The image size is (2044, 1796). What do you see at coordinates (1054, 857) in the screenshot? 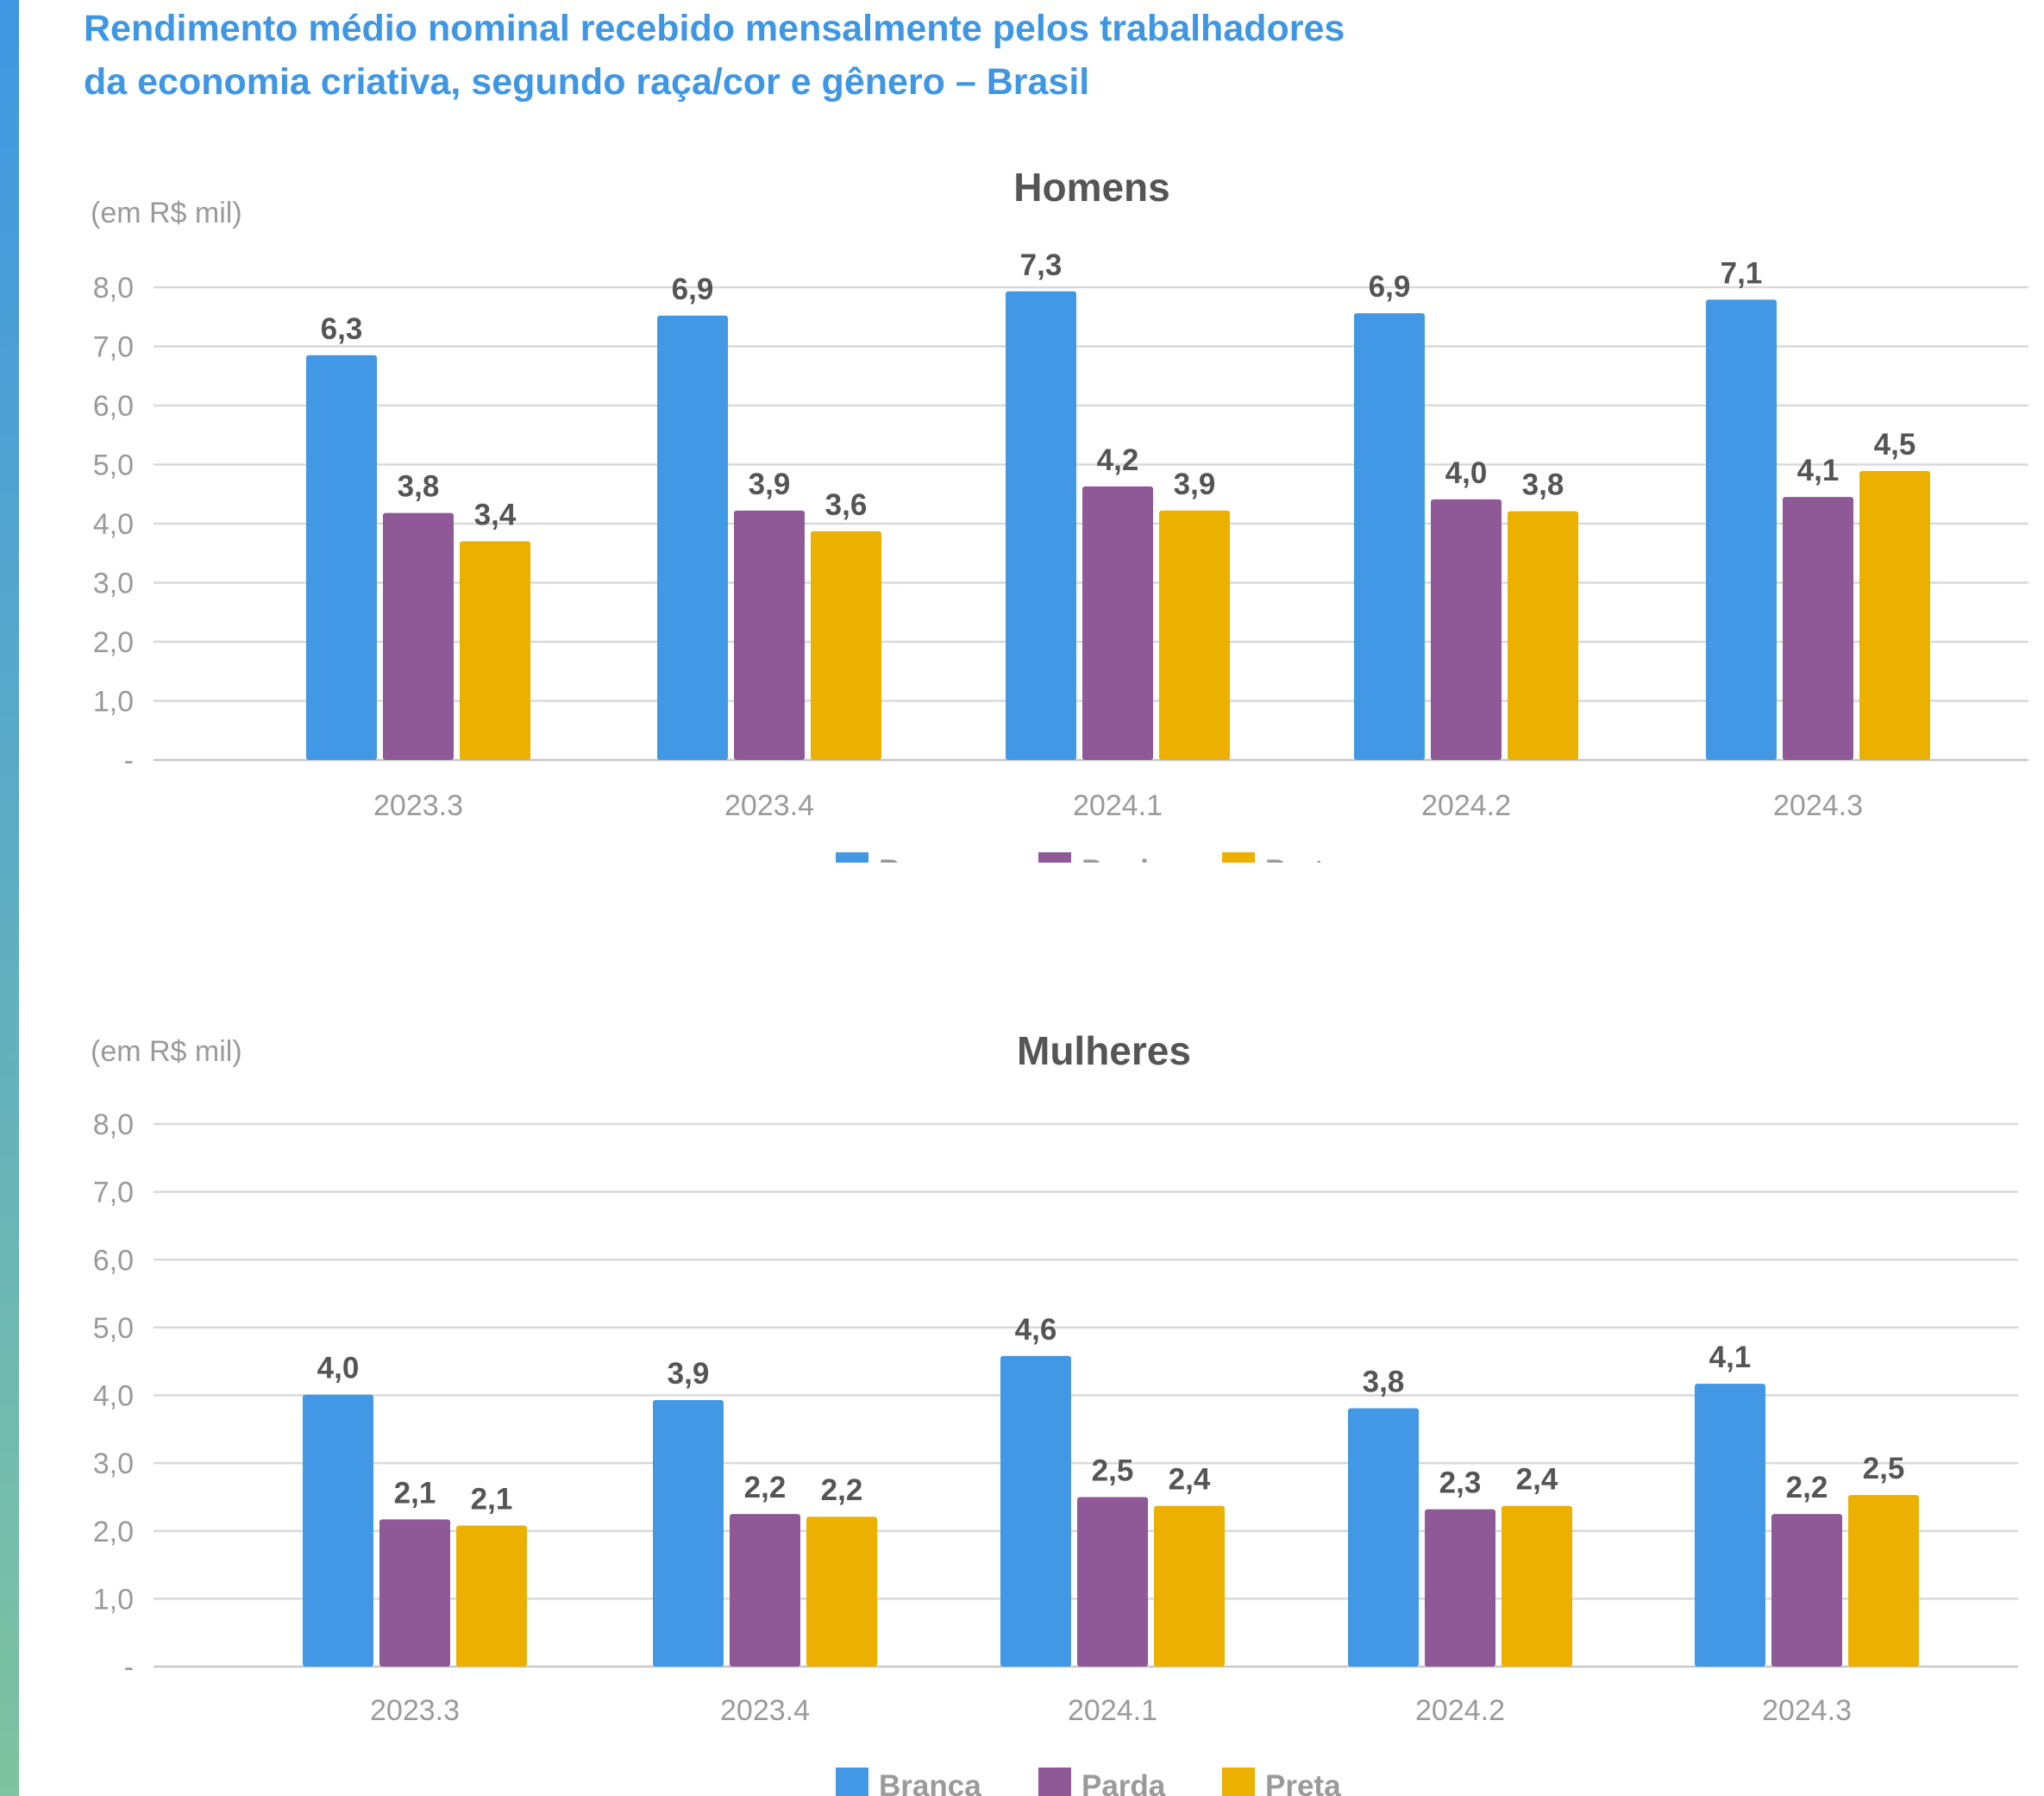
I see `legend-swatch-parda` at bounding box center [1054, 857].